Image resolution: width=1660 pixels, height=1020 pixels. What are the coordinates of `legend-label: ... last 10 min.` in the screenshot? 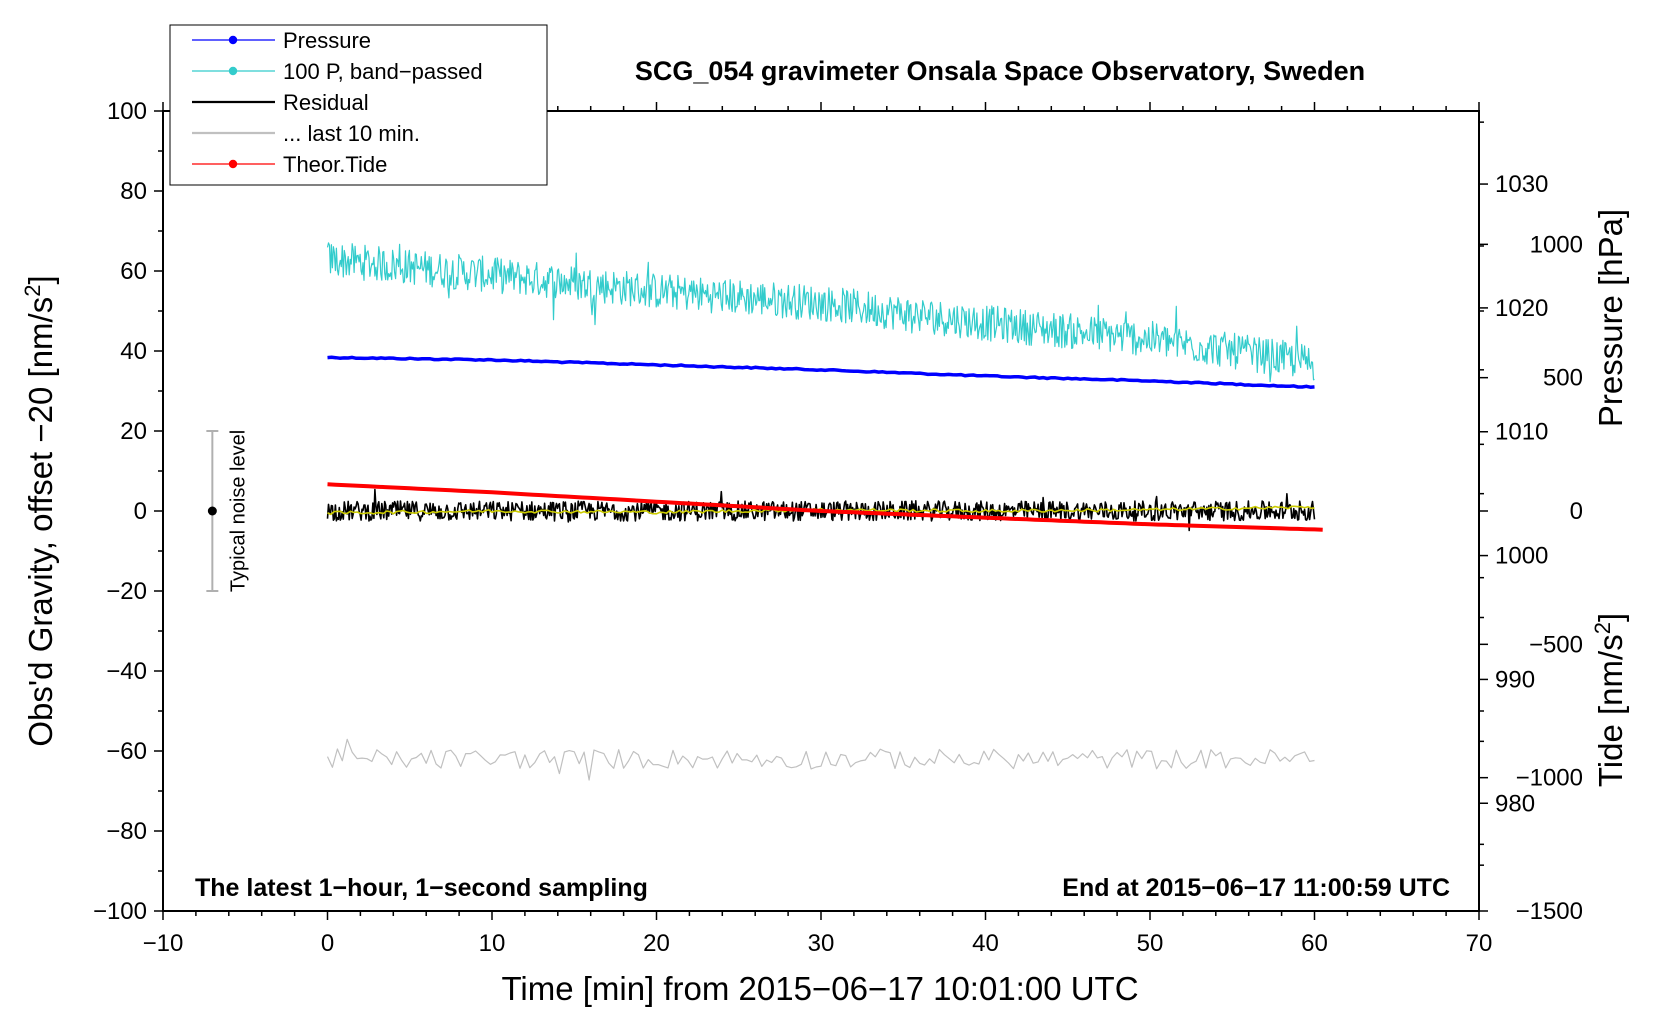 It's located at (351, 133).